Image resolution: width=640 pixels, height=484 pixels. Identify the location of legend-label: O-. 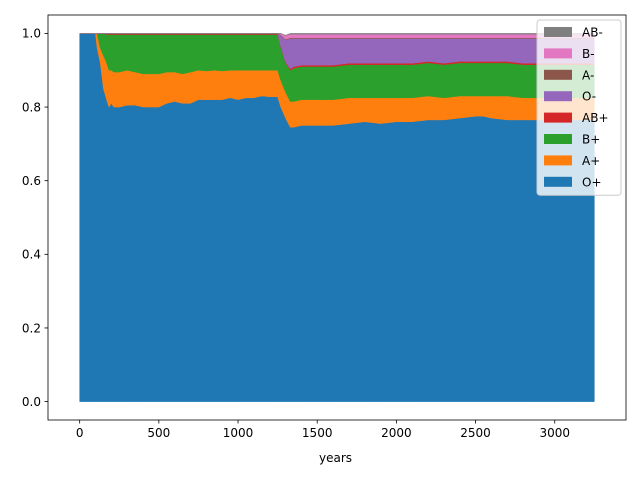
(589, 97).